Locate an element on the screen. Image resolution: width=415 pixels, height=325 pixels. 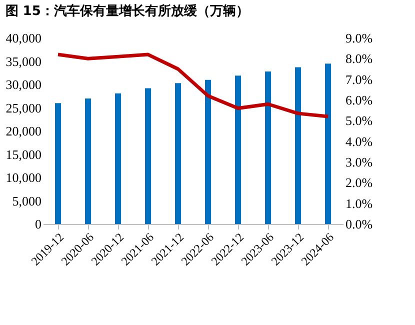
y2-tick-label: 8.0% is located at coordinates (359, 58).